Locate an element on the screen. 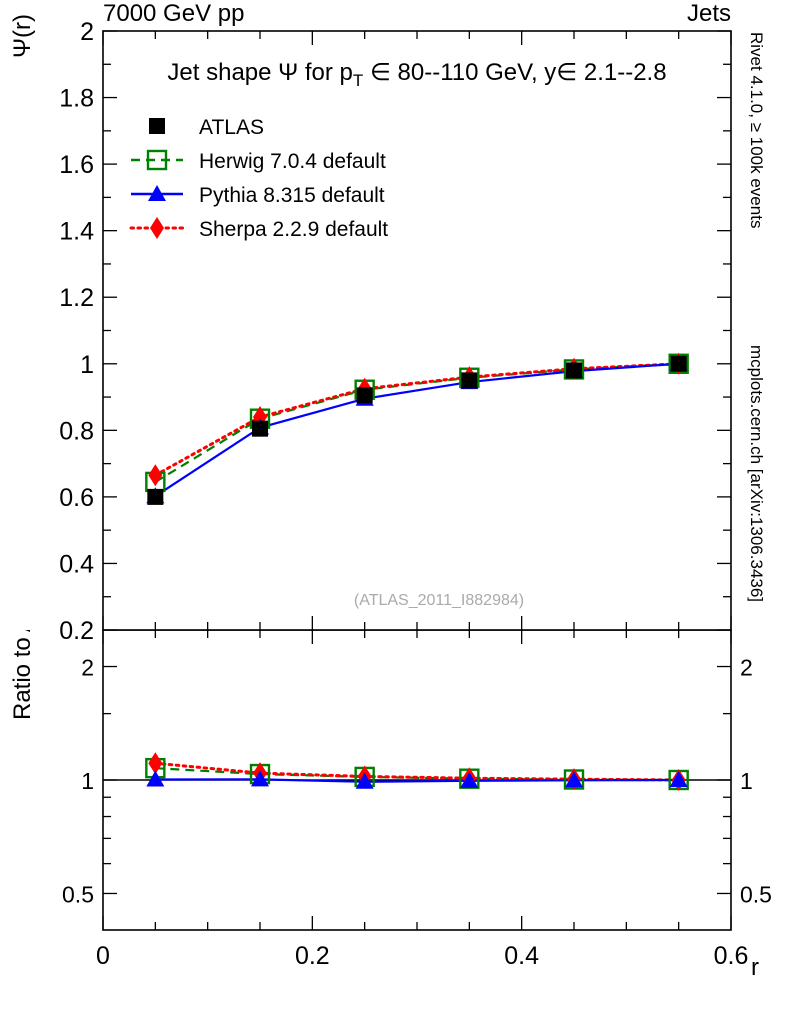  y-tick-label: 0.4 is located at coordinates (76, 564).